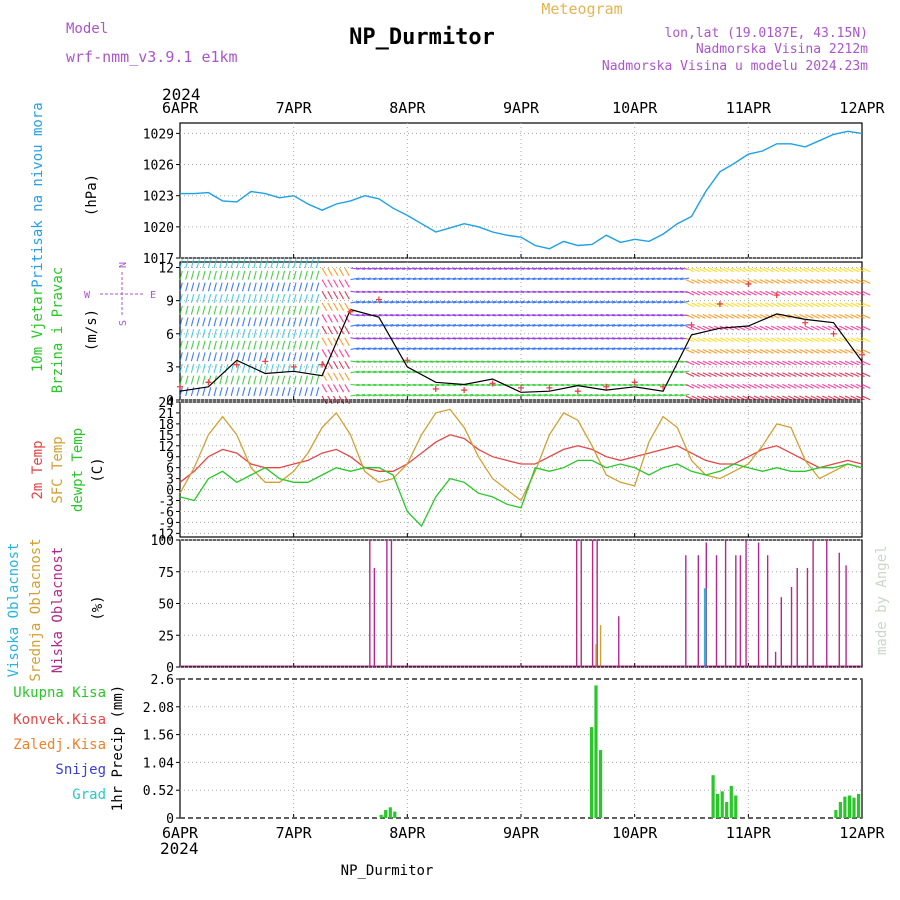 This screenshot has width=900, height=900. What do you see at coordinates (158, 134) in the screenshot?
I see `y-tick-label: 1029` at bounding box center [158, 134].